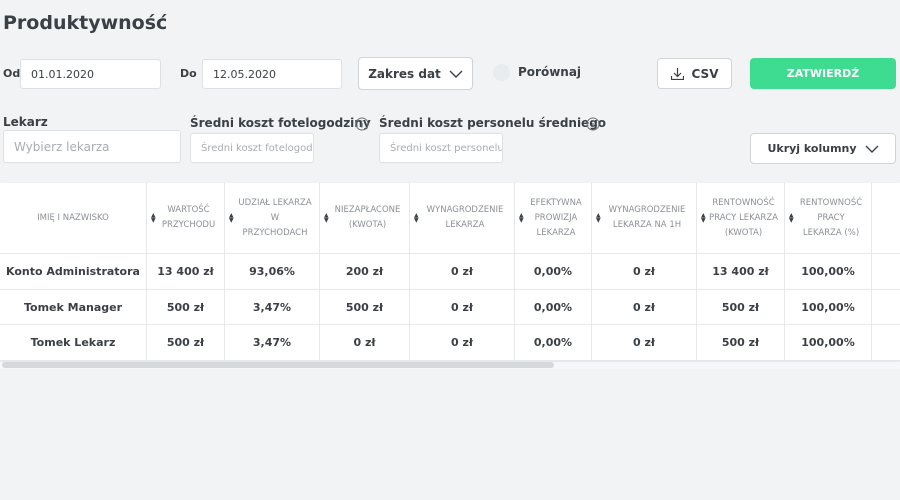 The width and height of the screenshot is (900, 500). What do you see at coordinates (550, 72) in the screenshot?
I see `compare-label: Porównaj` at bounding box center [550, 72].